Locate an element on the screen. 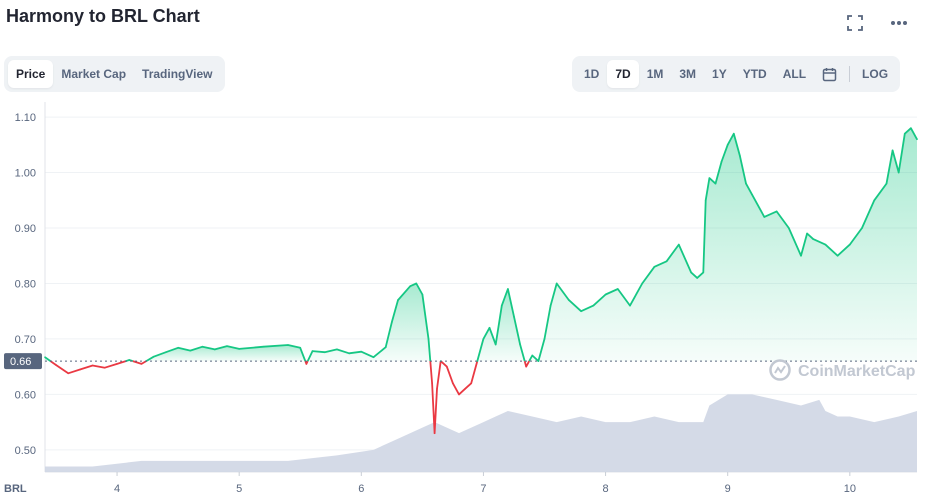  range-divider is located at coordinates (850, 74).